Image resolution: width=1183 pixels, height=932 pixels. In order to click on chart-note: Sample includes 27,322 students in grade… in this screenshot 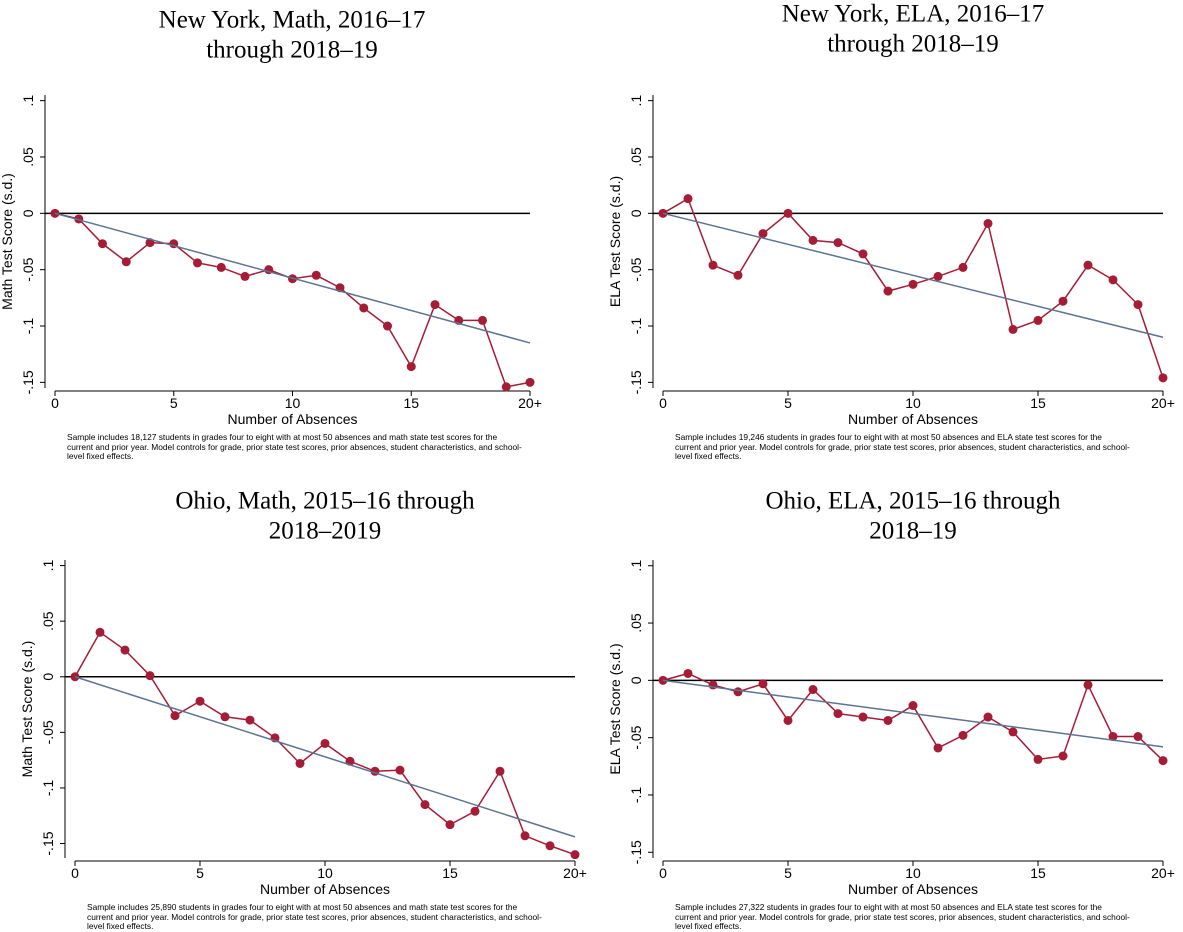, I will do `click(902, 916)`.